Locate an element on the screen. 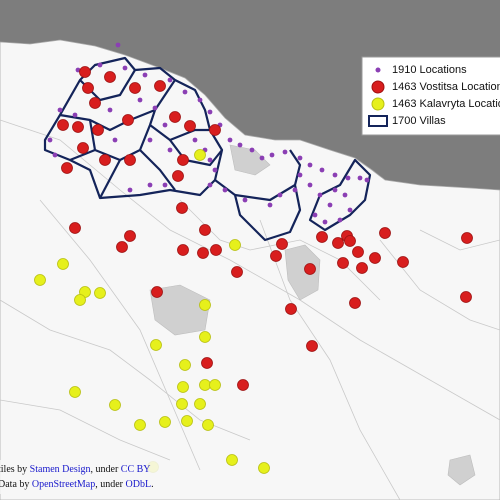 This screenshot has width=500, height=500. text: Data by is located at coordinates (16, 484).